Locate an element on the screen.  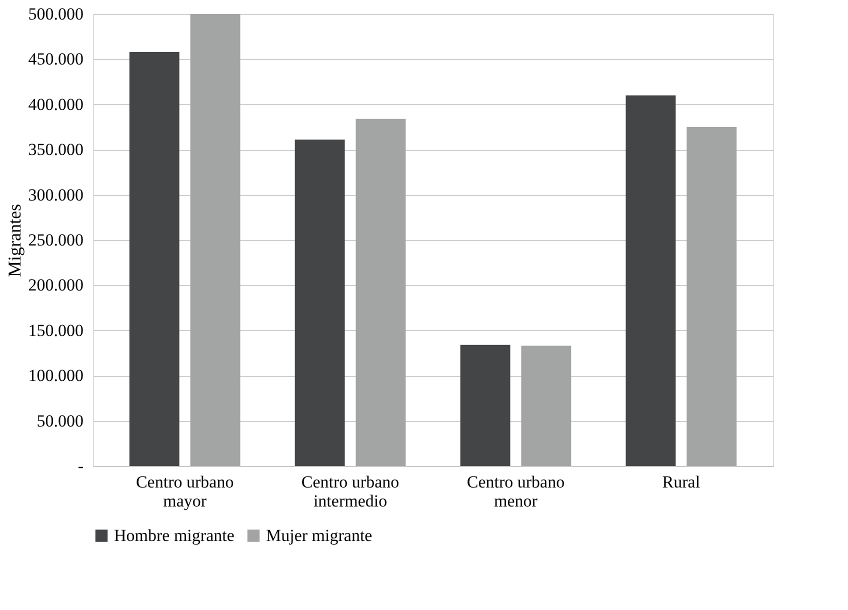
y-tick-label: 200.000 is located at coordinates (56, 285).